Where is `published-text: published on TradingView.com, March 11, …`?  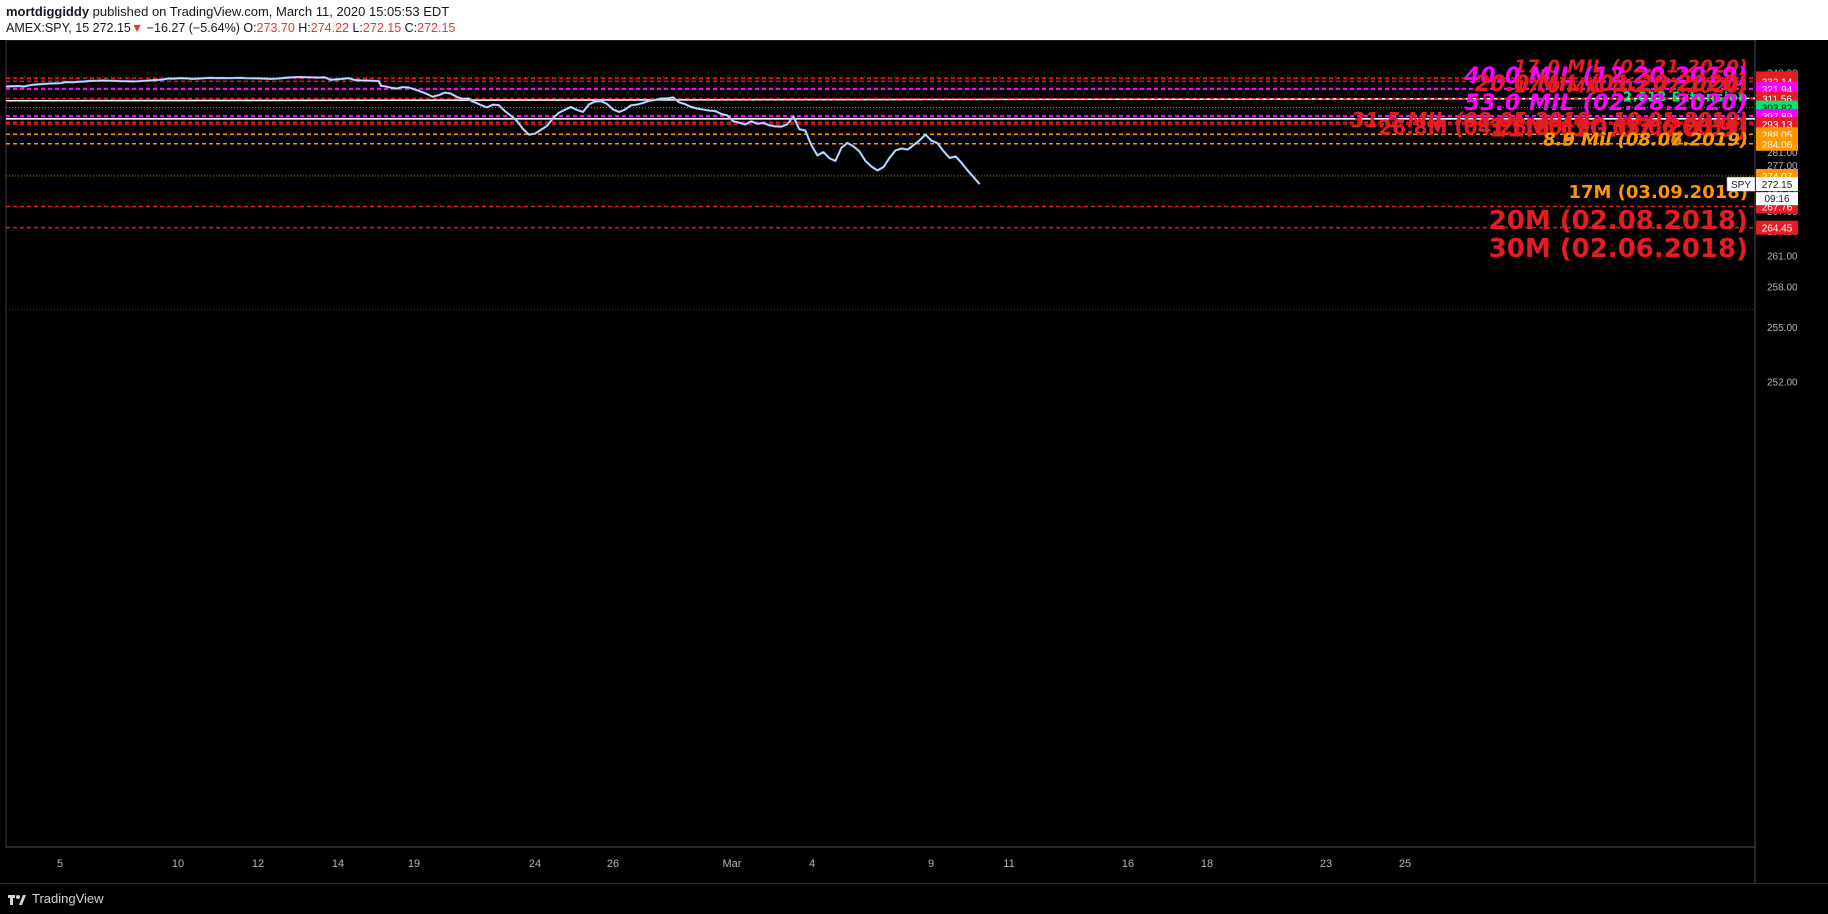 published-text: published on TradingView.com, March 11, … is located at coordinates (271, 11).